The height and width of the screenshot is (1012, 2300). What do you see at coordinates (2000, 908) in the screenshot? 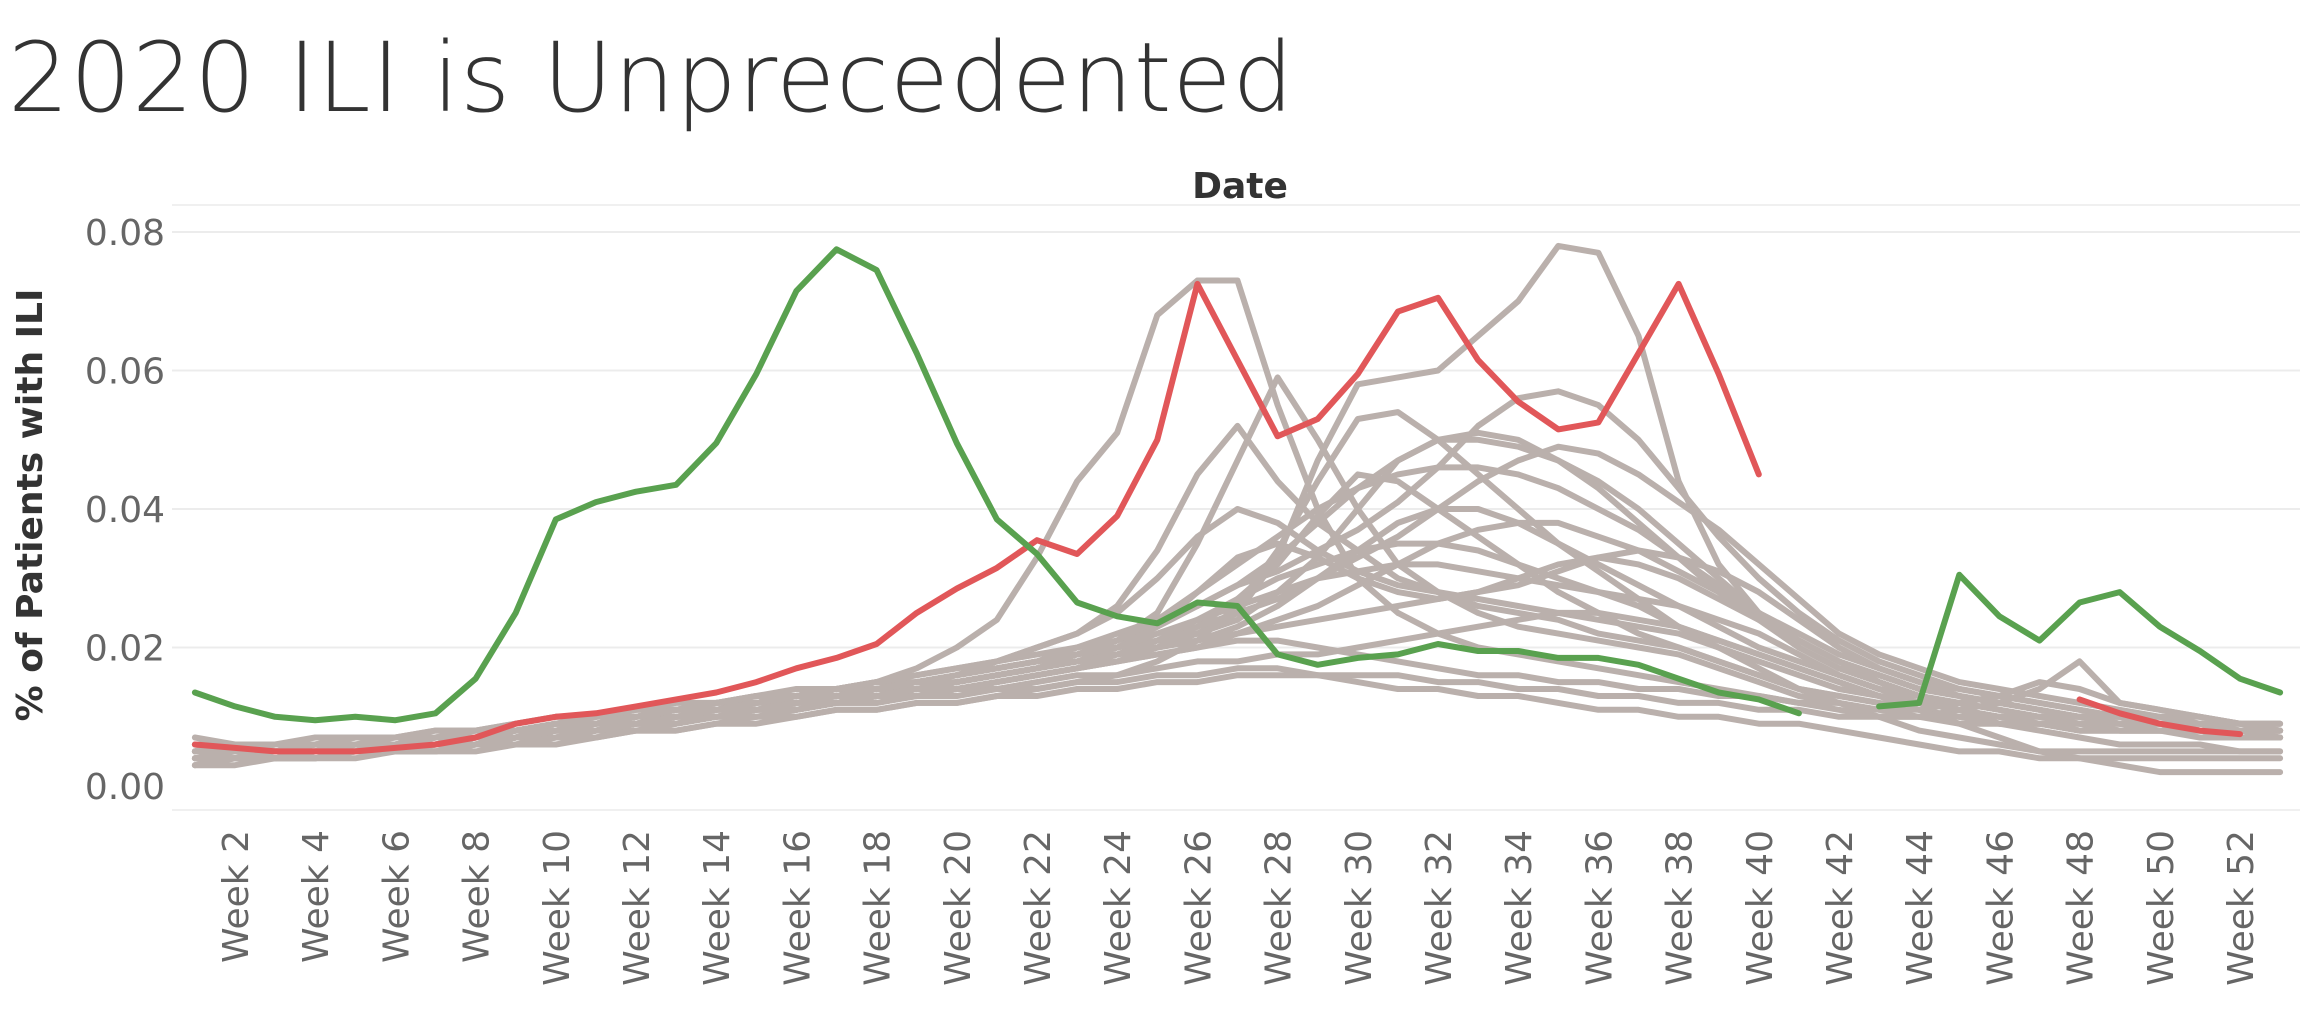
I see `x-tick-label: Week 46` at bounding box center [2000, 908].